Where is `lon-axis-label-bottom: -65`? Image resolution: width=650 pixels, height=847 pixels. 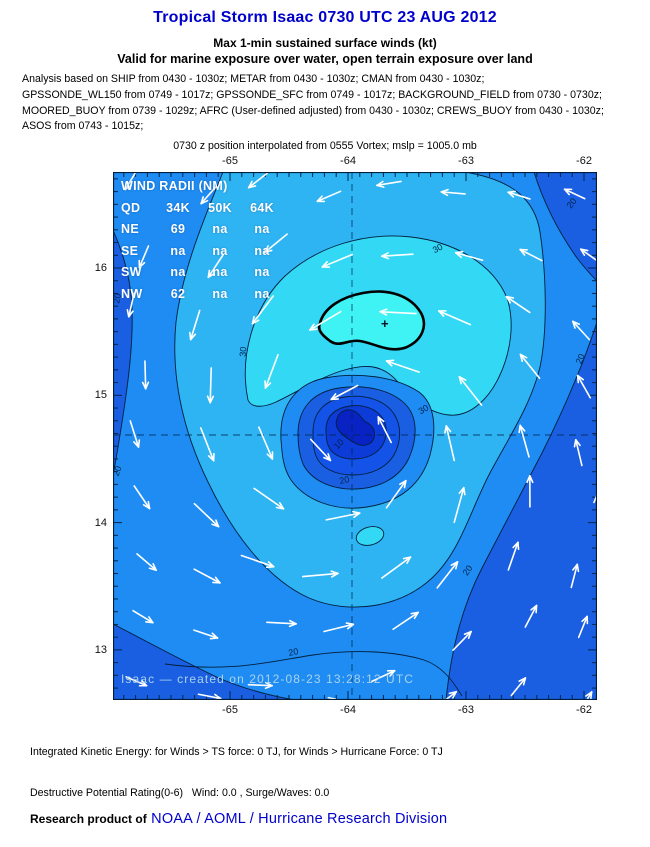
lon-axis-label-bottom: -65 is located at coordinates (230, 710).